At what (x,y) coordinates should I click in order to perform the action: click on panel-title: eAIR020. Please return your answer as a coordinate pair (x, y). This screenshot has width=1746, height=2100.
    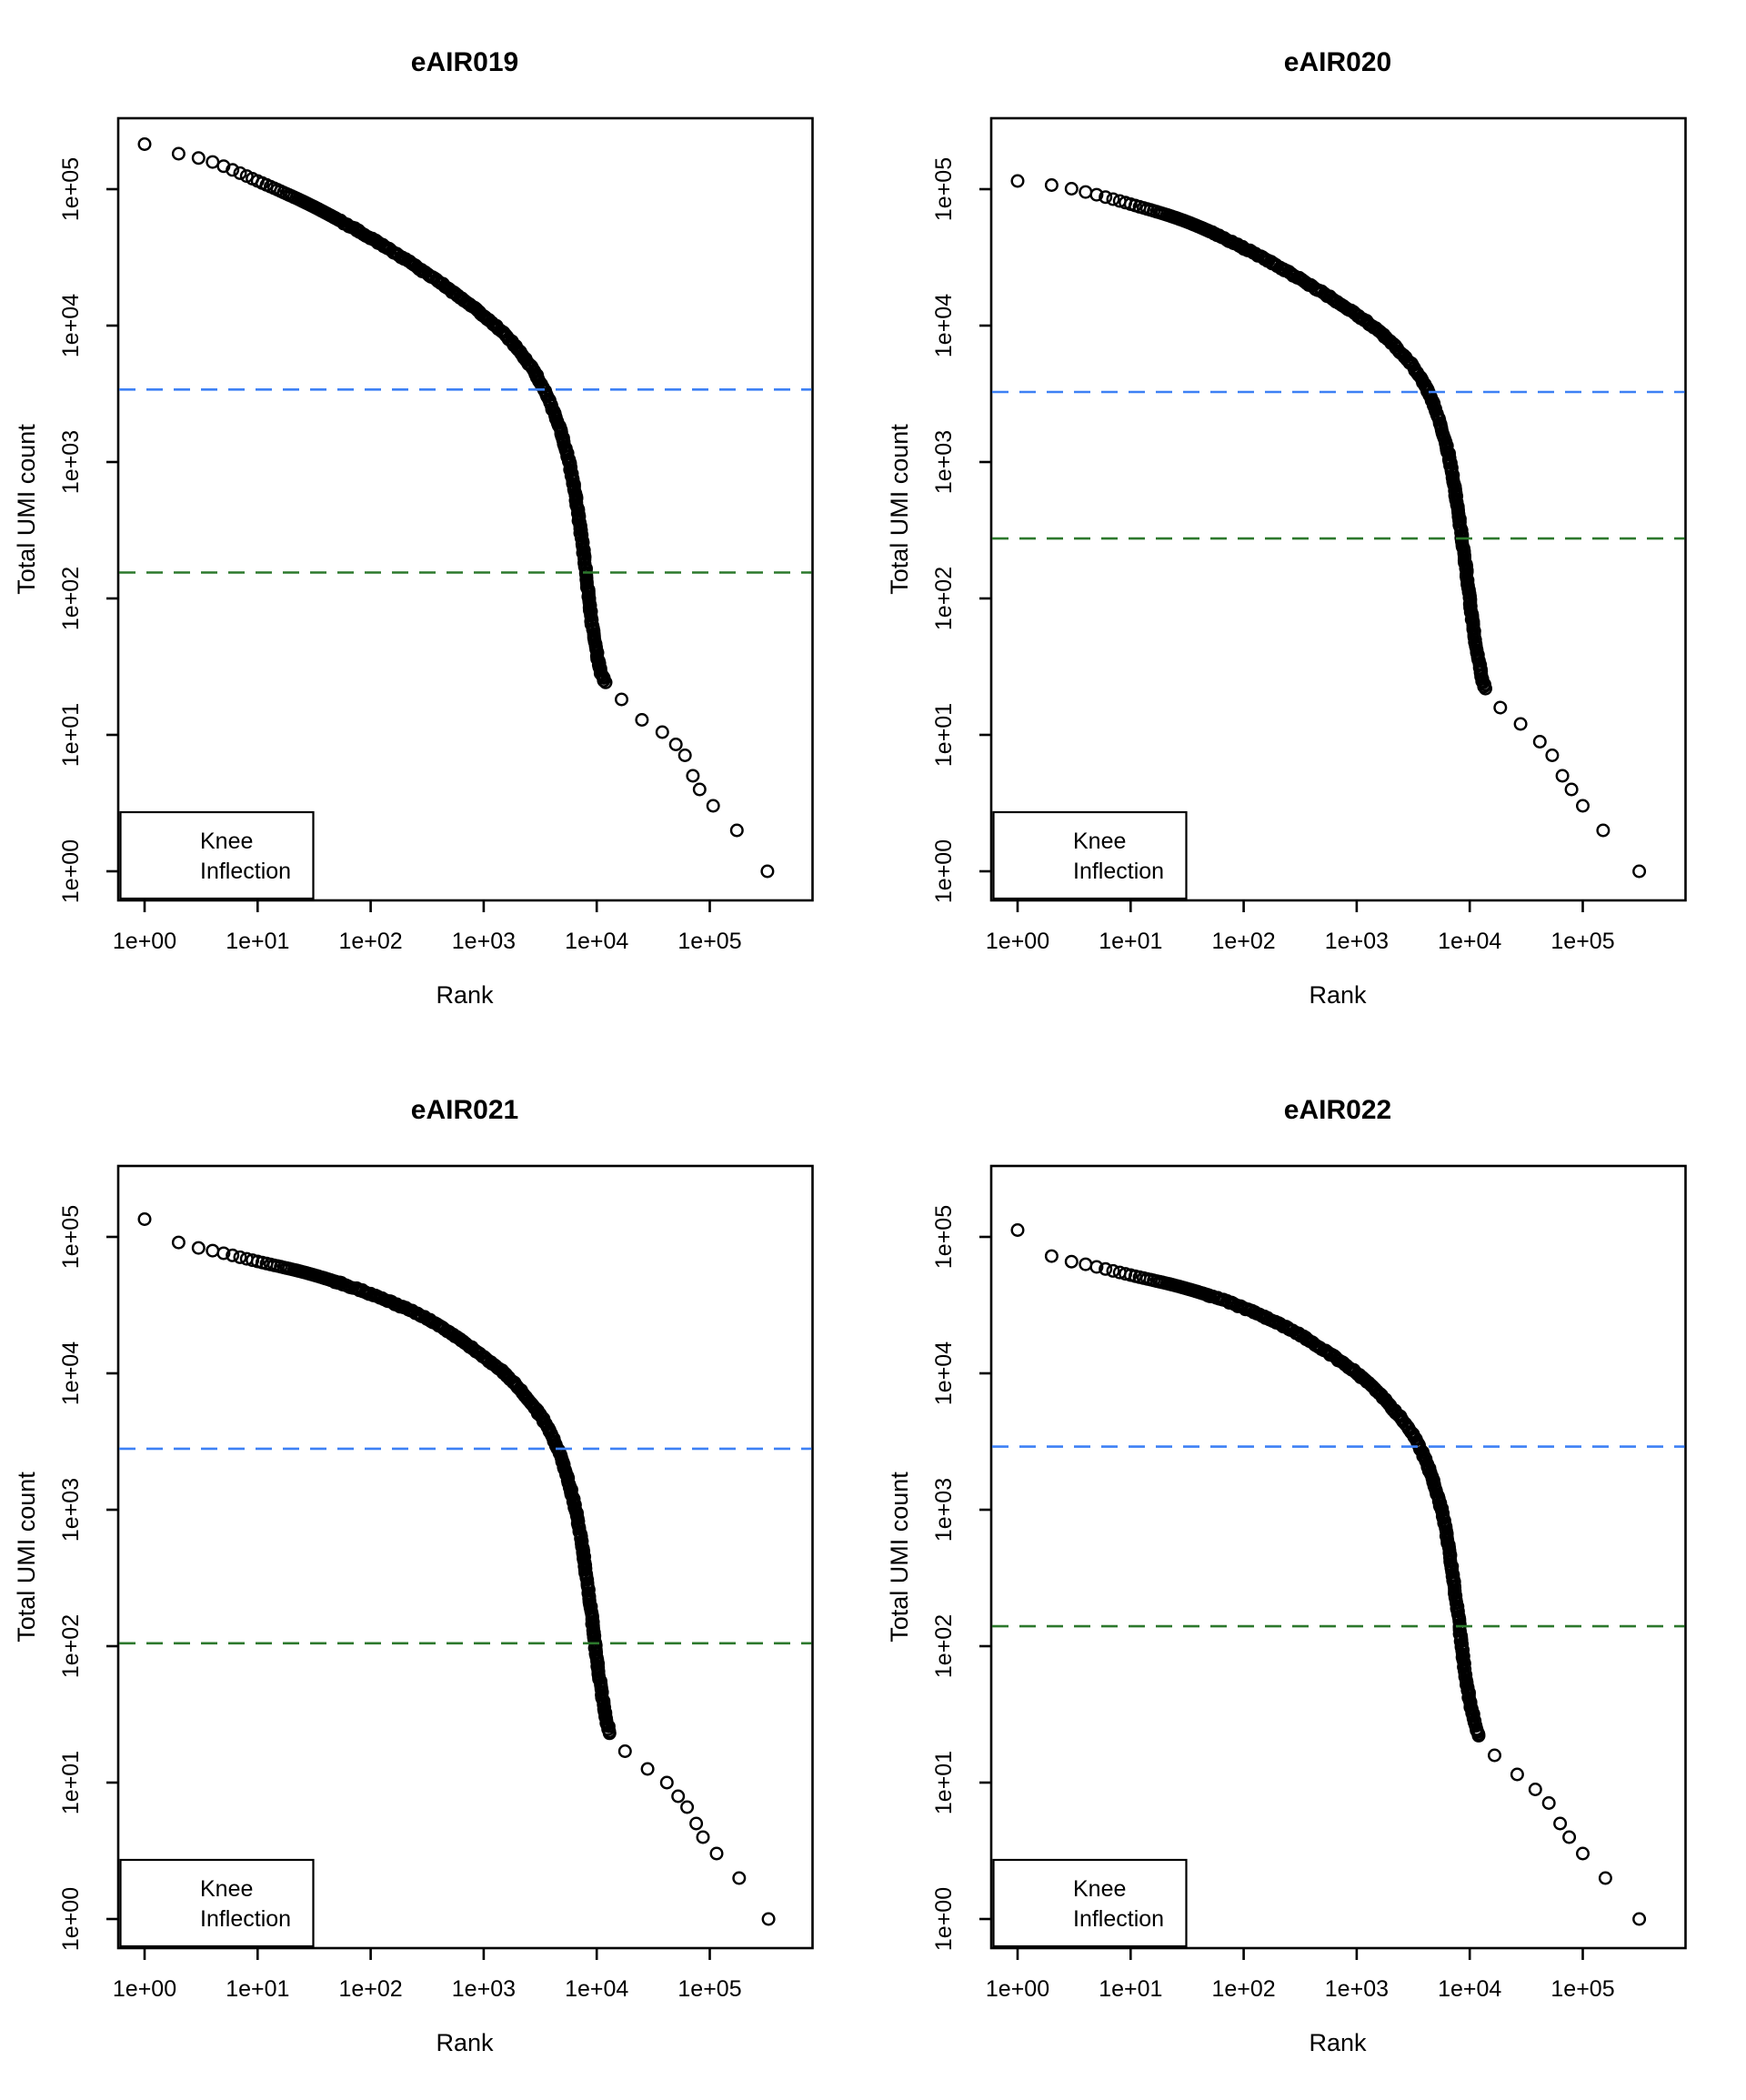
    Looking at the image, I should click on (1338, 62).